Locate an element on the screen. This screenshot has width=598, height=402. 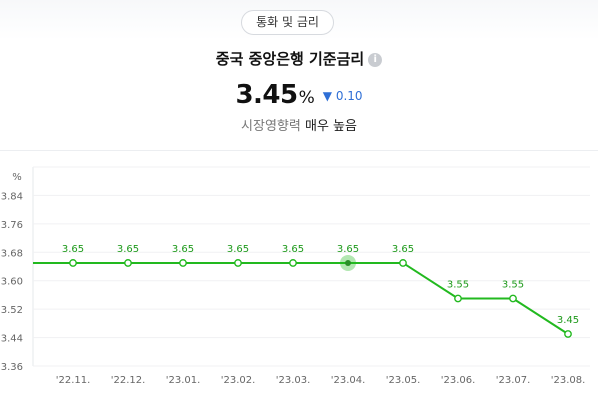
y-axis-unit: % is located at coordinates (17, 177).